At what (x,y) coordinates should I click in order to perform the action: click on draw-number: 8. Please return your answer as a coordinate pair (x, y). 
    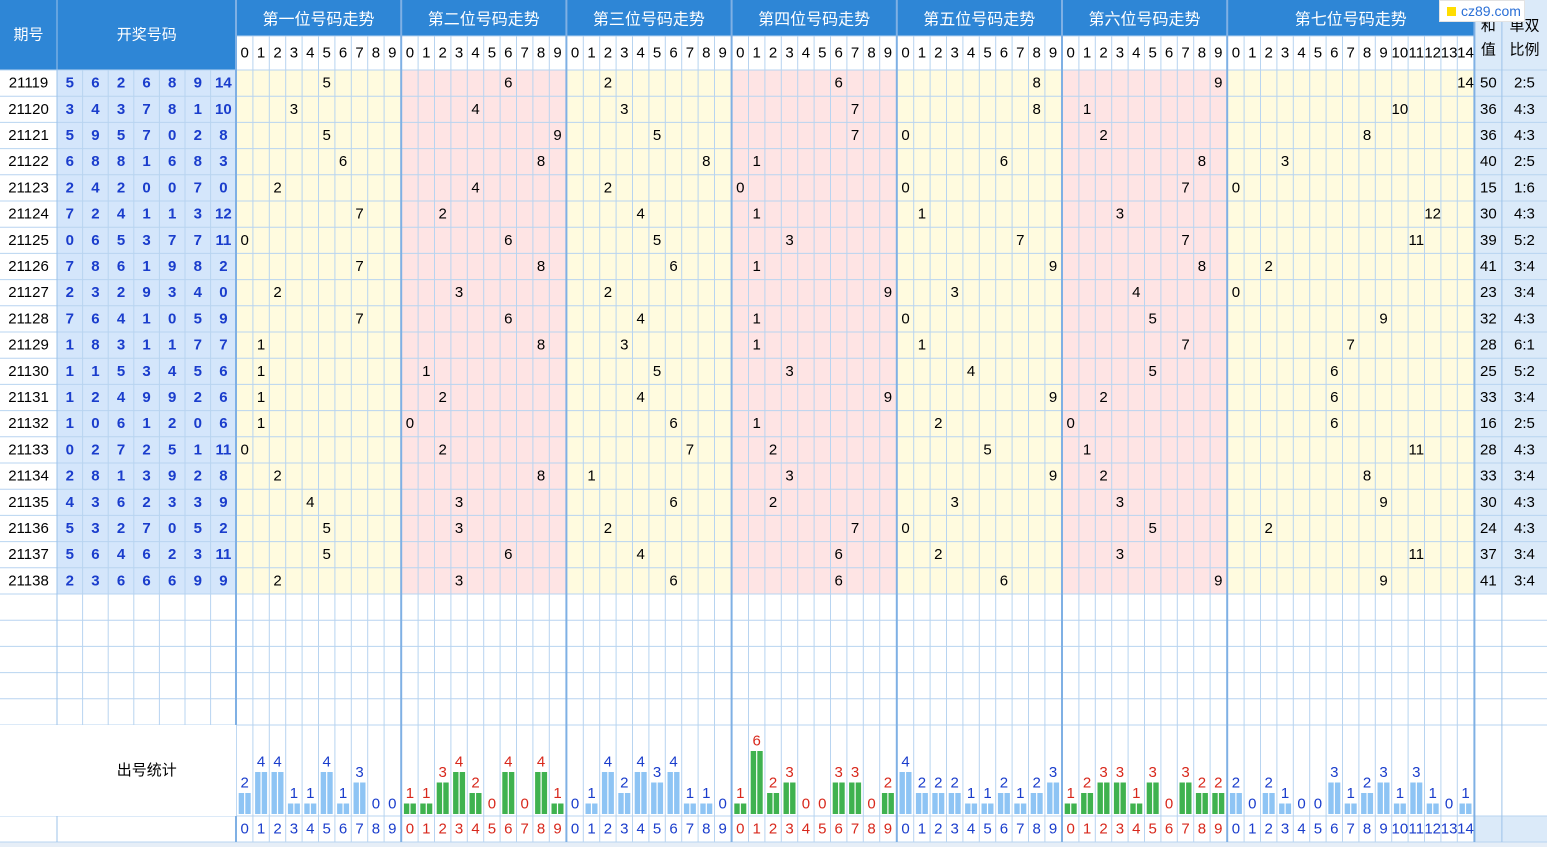
    Looking at the image, I should click on (95, 161).